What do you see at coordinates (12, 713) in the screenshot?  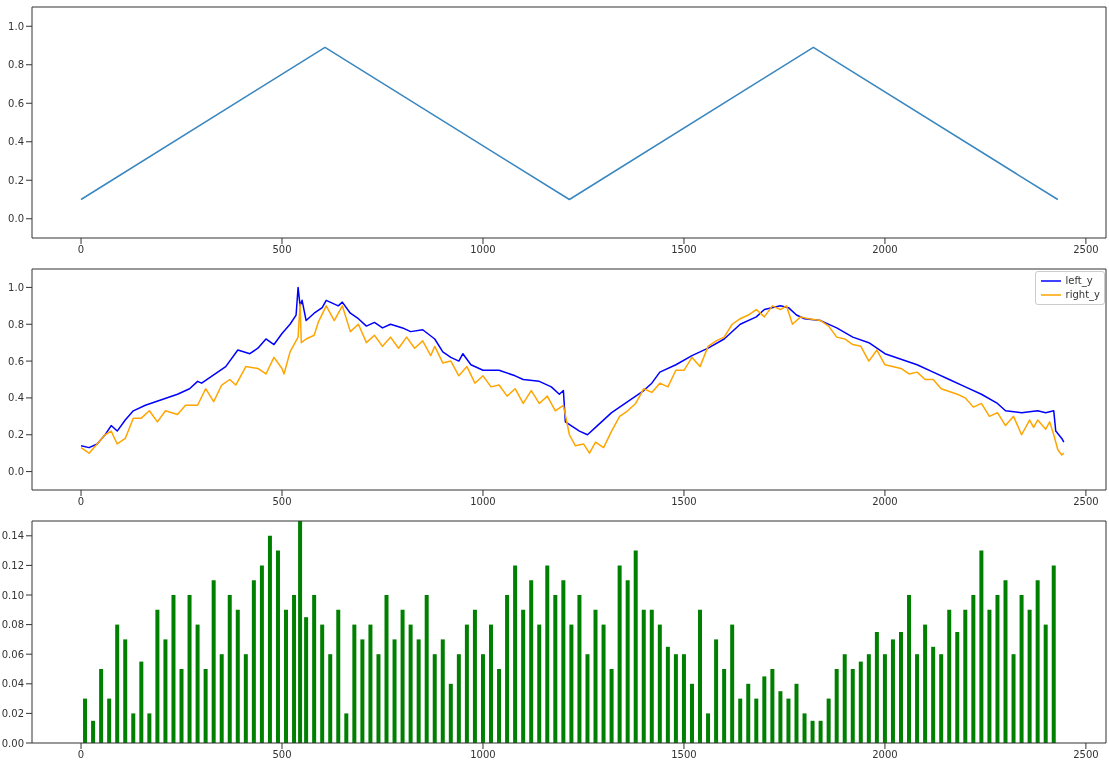 I see `y-tick-label: 0.02` at bounding box center [12, 713].